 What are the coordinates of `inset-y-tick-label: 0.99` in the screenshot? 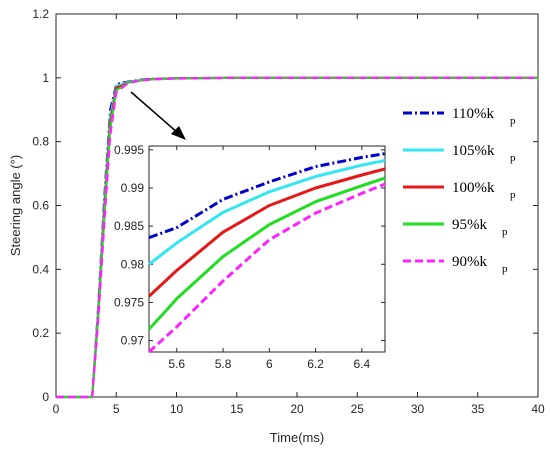 It's located at (133, 188).